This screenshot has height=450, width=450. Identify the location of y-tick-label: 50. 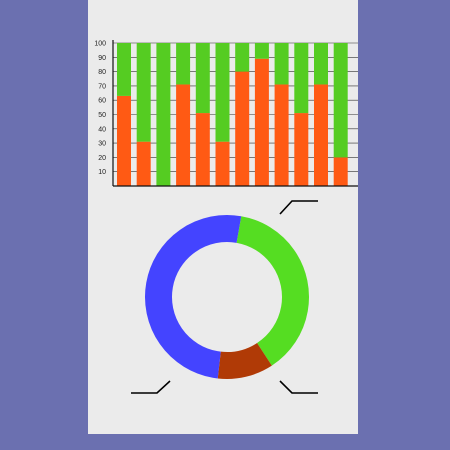
(102, 115).